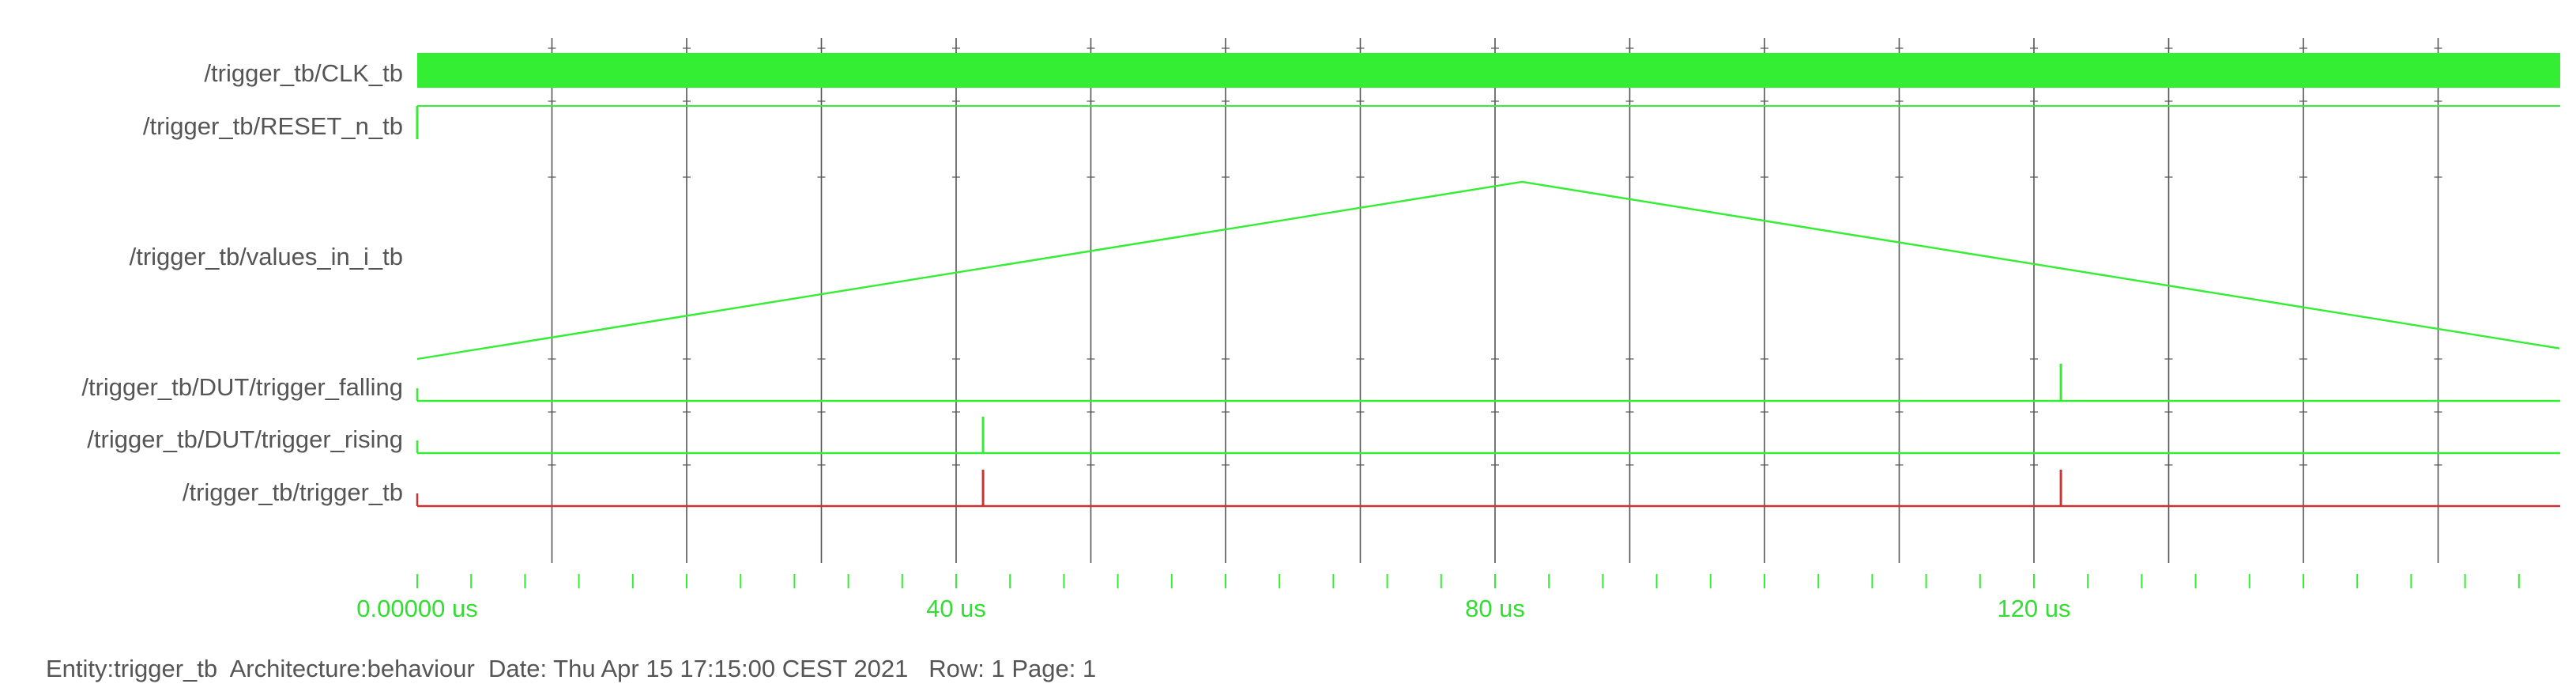  What do you see at coordinates (1488, 70) in the screenshot?
I see `clock-waveform` at bounding box center [1488, 70].